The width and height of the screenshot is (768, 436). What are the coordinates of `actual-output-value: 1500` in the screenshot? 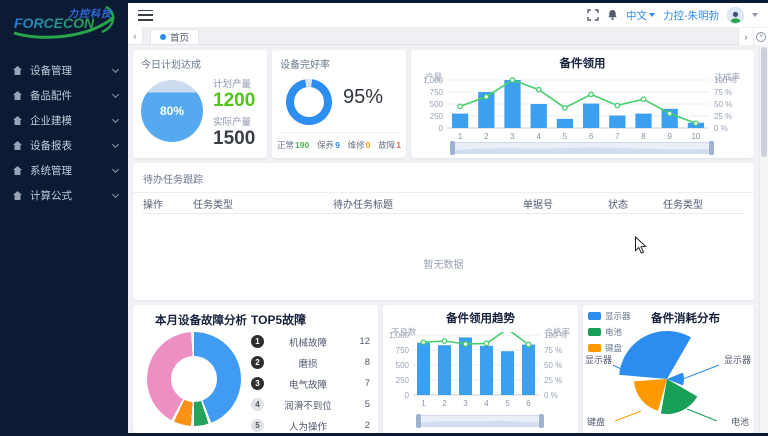 It's located at (234, 138).